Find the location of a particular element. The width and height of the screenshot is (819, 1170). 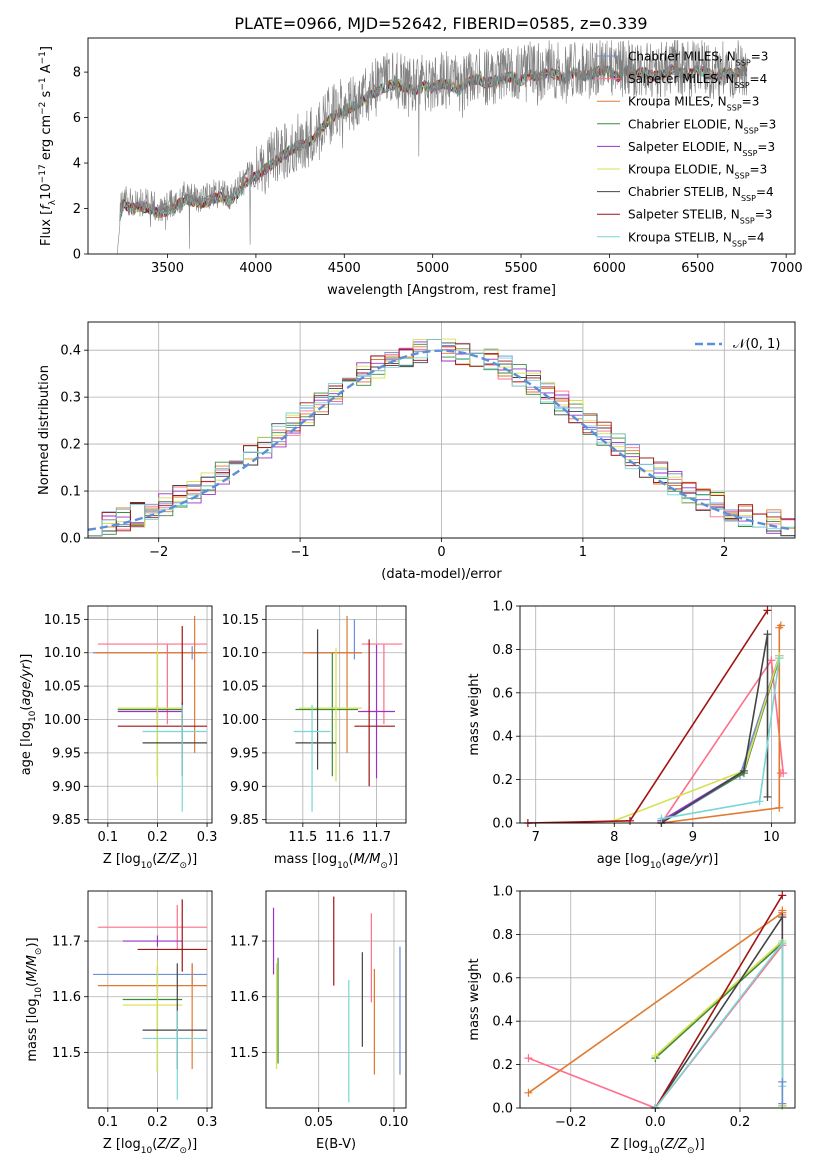

legend-entry: Chabrier ELODIE, NSSP=3 is located at coordinates (702, 126).